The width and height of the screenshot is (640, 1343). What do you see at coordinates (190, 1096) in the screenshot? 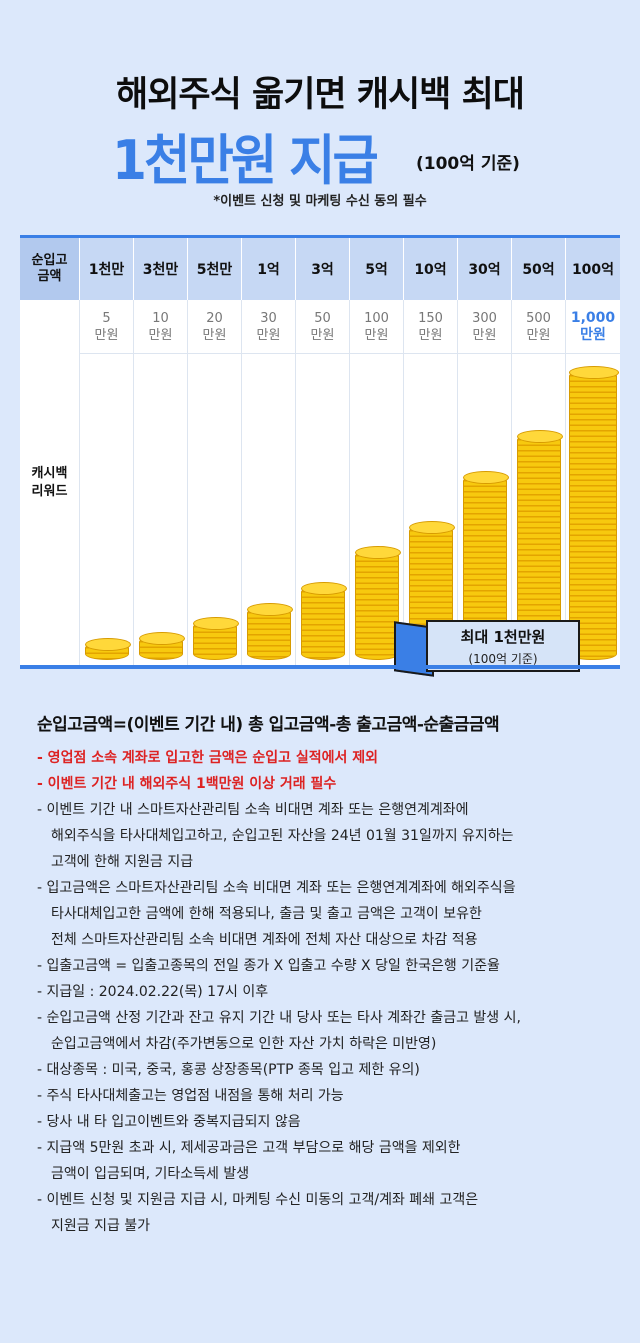
I see `note-item: - 주식 타사대체출고는 영업점 내점을 통해 처리 가능` at bounding box center [190, 1096].